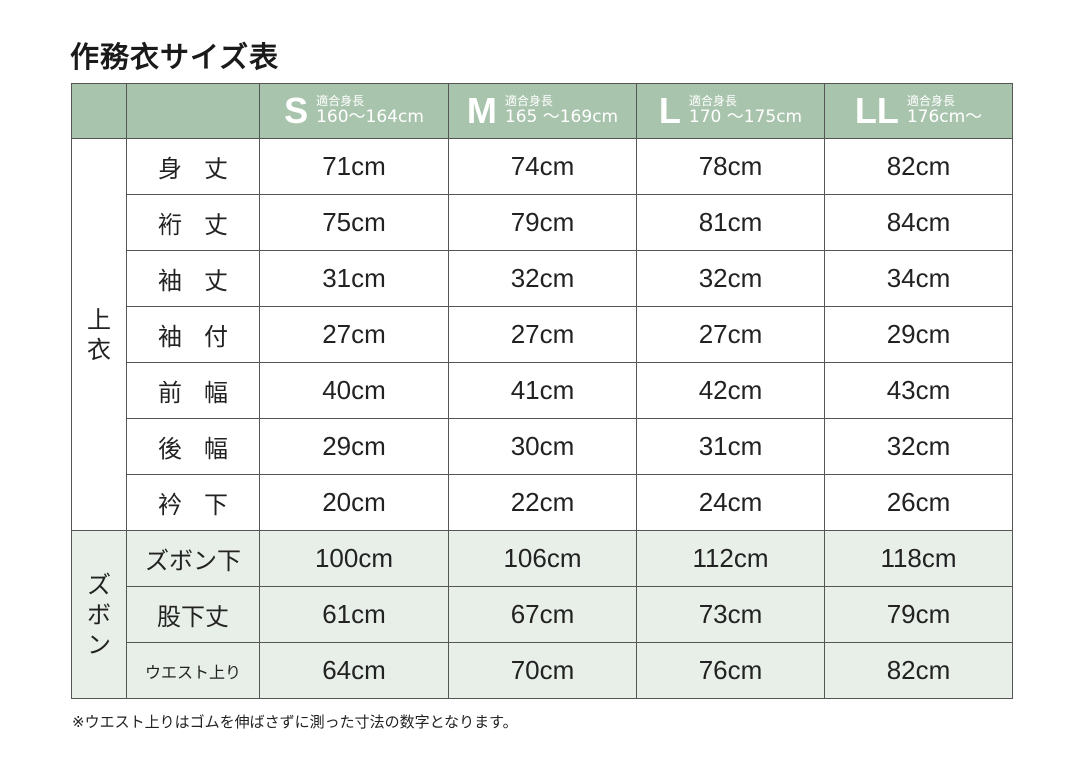 This screenshot has width=1080, height=758. What do you see at coordinates (354, 614) in the screenshot?
I see `value-cell-s: 61cm` at bounding box center [354, 614].